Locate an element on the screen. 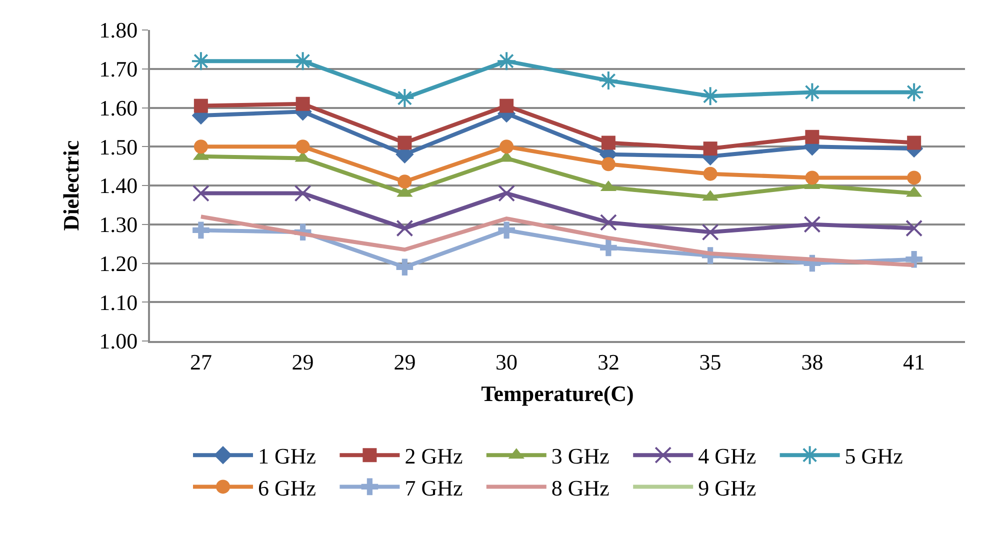  x-axis-title: Temperature(C) is located at coordinates (557, 393).